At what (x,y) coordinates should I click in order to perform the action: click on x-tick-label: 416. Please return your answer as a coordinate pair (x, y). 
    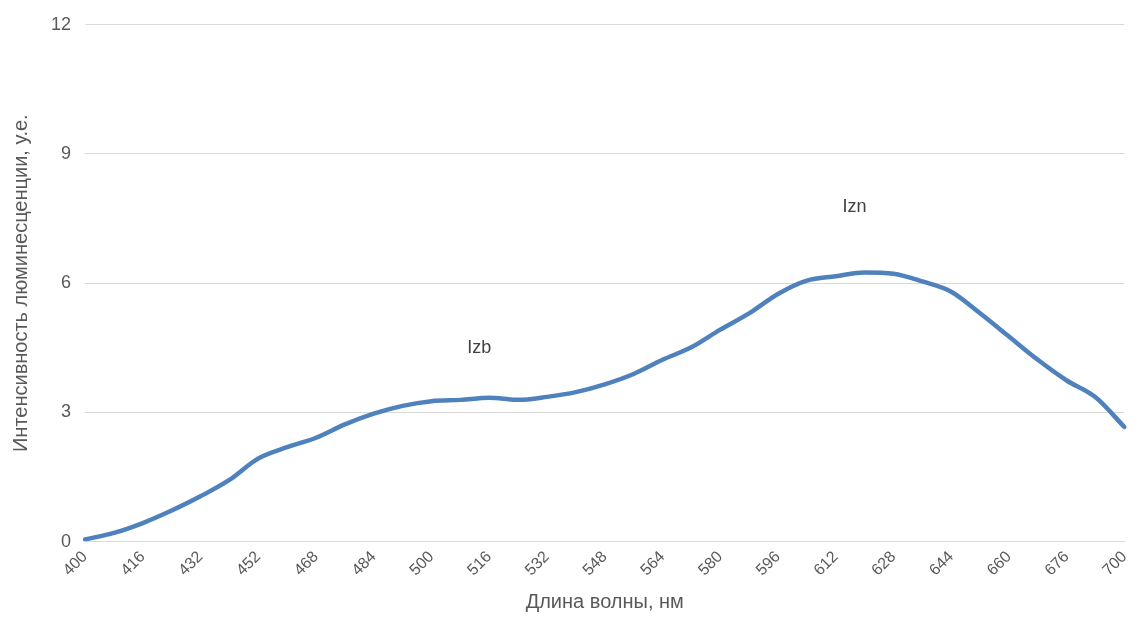
    Looking at the image, I should click on (133, 563).